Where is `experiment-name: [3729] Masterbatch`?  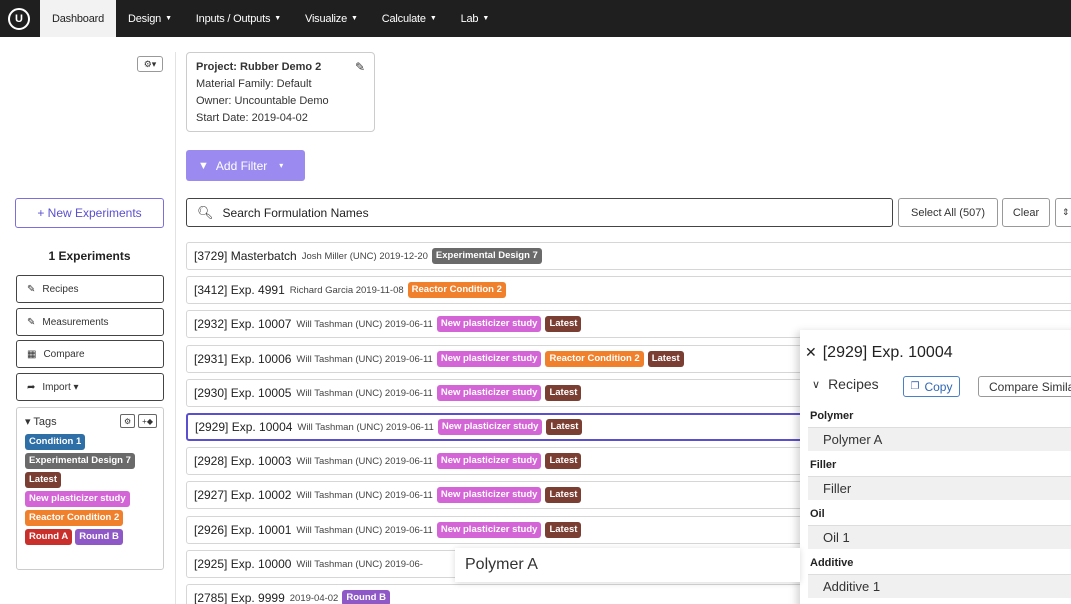 experiment-name: [3729] Masterbatch is located at coordinates (245, 256).